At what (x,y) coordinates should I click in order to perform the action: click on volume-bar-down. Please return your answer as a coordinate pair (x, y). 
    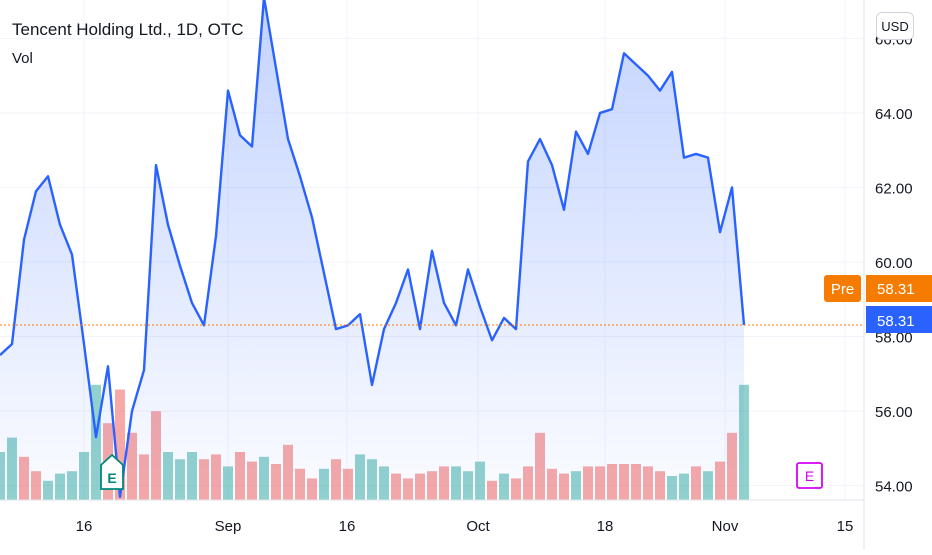
    Looking at the image, I should click on (120, 444).